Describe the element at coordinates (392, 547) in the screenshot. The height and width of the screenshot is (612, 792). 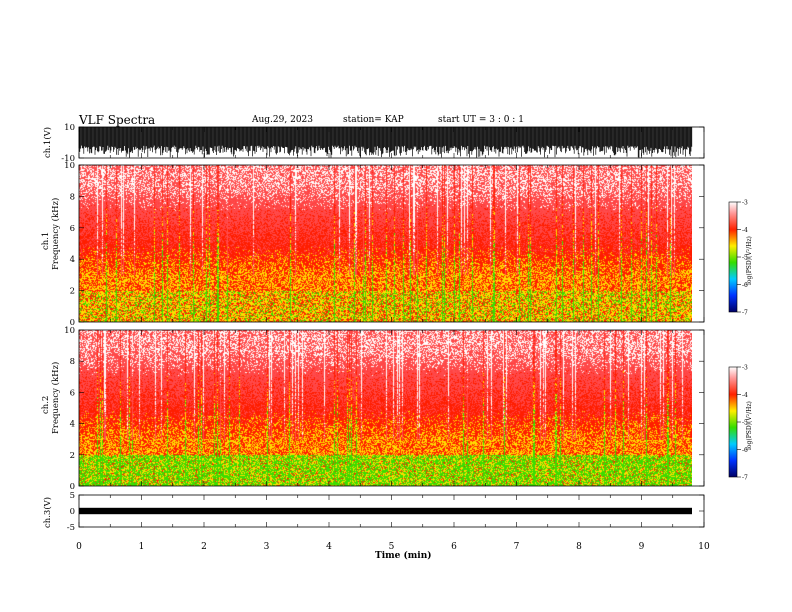
I see `x-tick-label: 5` at that location.